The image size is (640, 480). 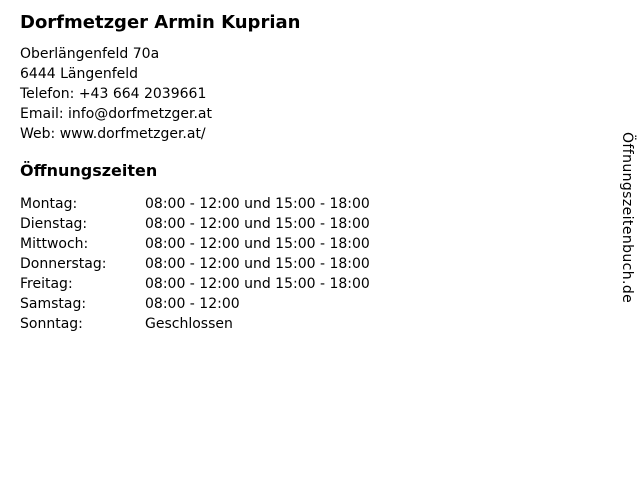 What do you see at coordinates (54, 224) in the screenshot?
I see `day-label: Dienstag:` at bounding box center [54, 224].